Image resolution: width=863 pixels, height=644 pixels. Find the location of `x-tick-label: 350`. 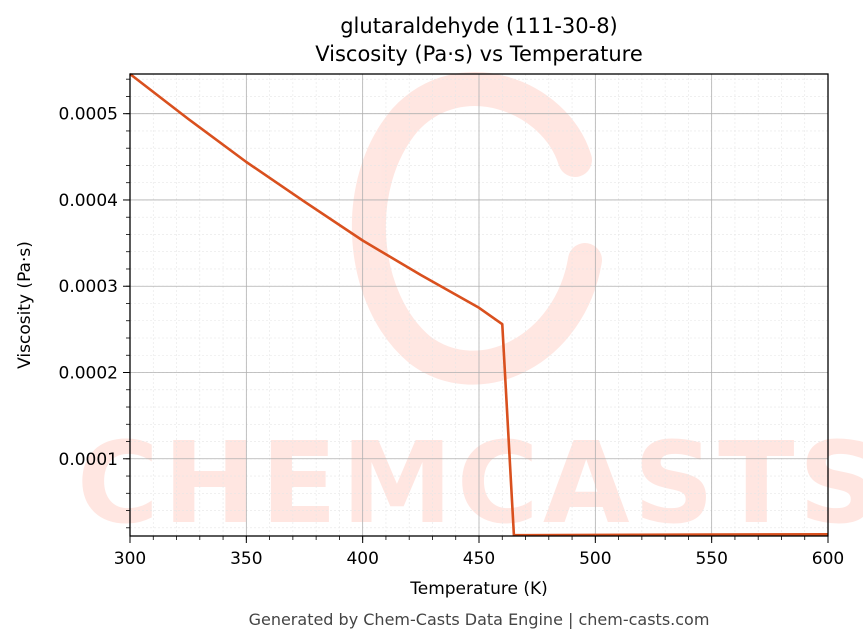

x-tick-label: 350 is located at coordinates (246, 559).